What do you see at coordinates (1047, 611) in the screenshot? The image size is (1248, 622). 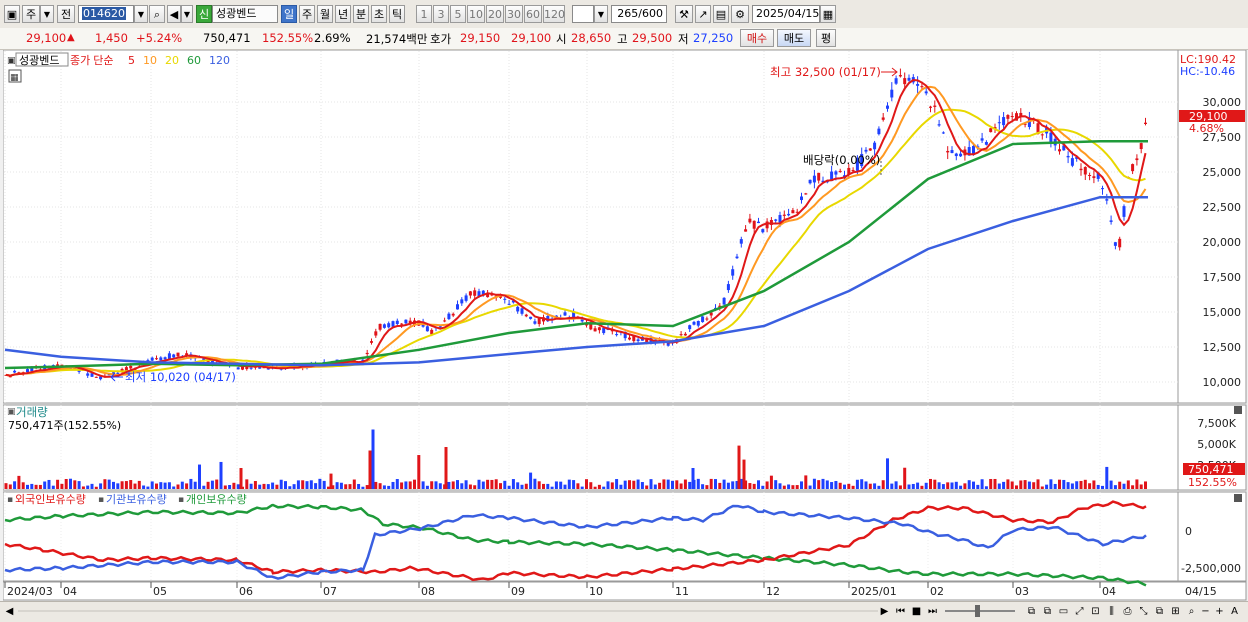 I see `duplicate-icon: ⧉` at bounding box center [1047, 611].